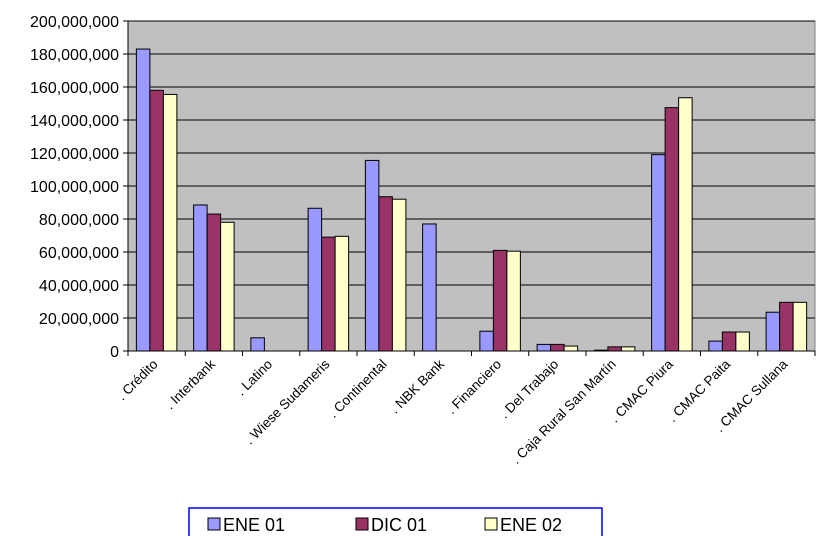  I want to click on legend: ENE 01 DIC 01 ENE 02, so click(395, 521).